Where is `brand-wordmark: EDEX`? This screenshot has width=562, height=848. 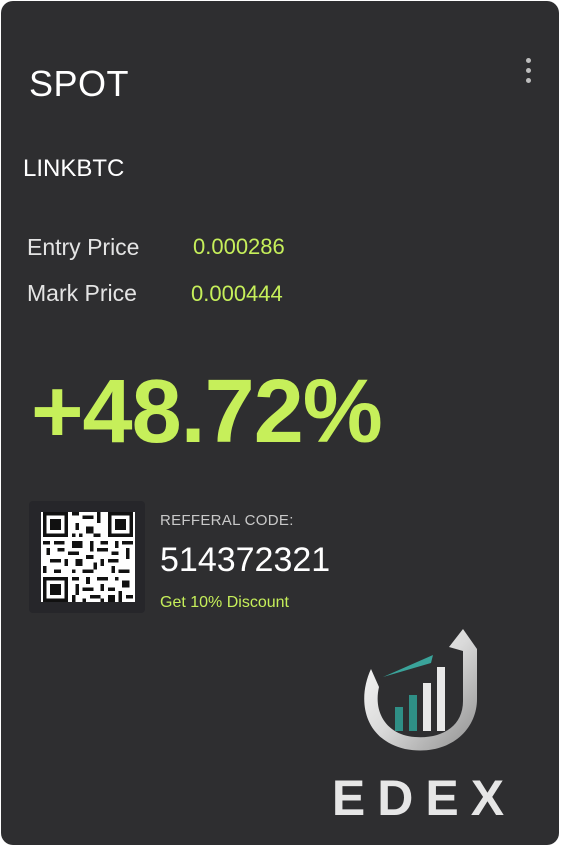 brand-wordmark: EDEX is located at coordinates (424, 796).